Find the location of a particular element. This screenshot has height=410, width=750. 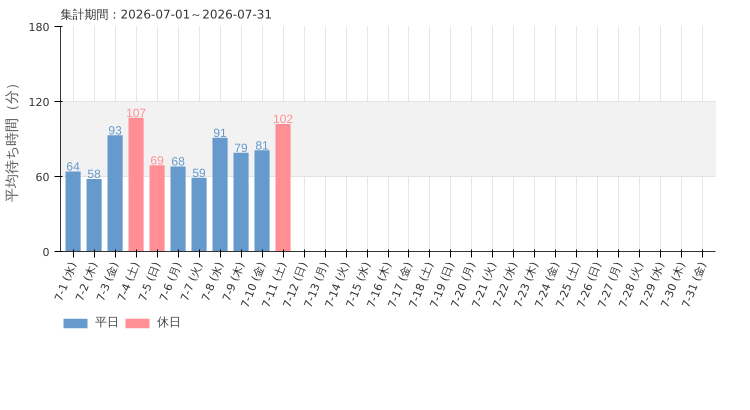

legend-label: 休日 is located at coordinates (169, 322).